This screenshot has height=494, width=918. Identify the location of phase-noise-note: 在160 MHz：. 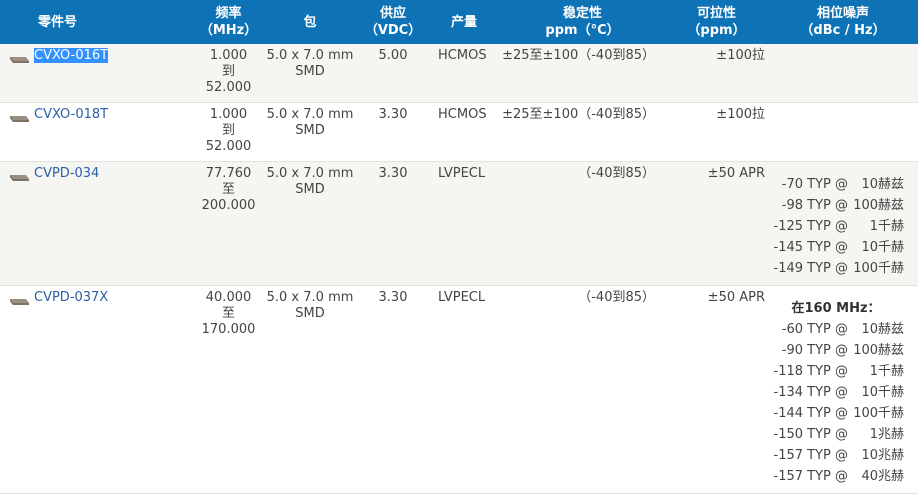
(836, 308).